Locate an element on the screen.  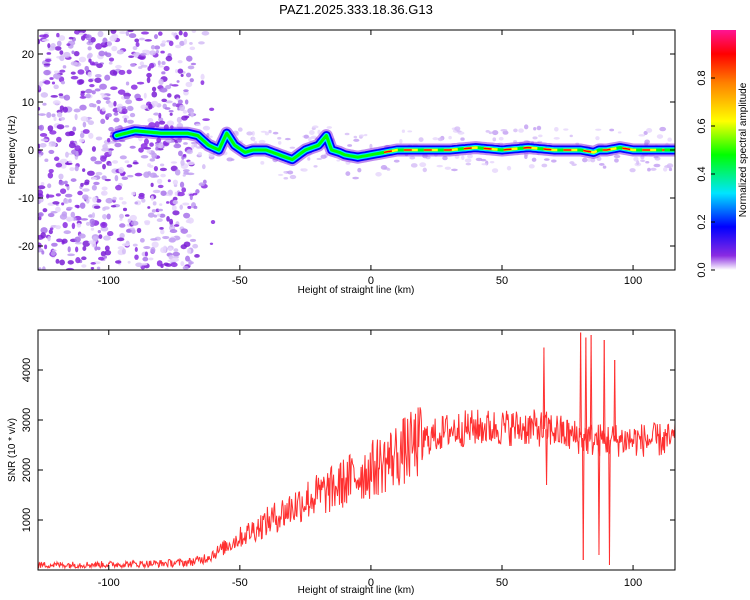
colorbar-label: Normalized spectral amplitude is located at coordinates (743, 149).